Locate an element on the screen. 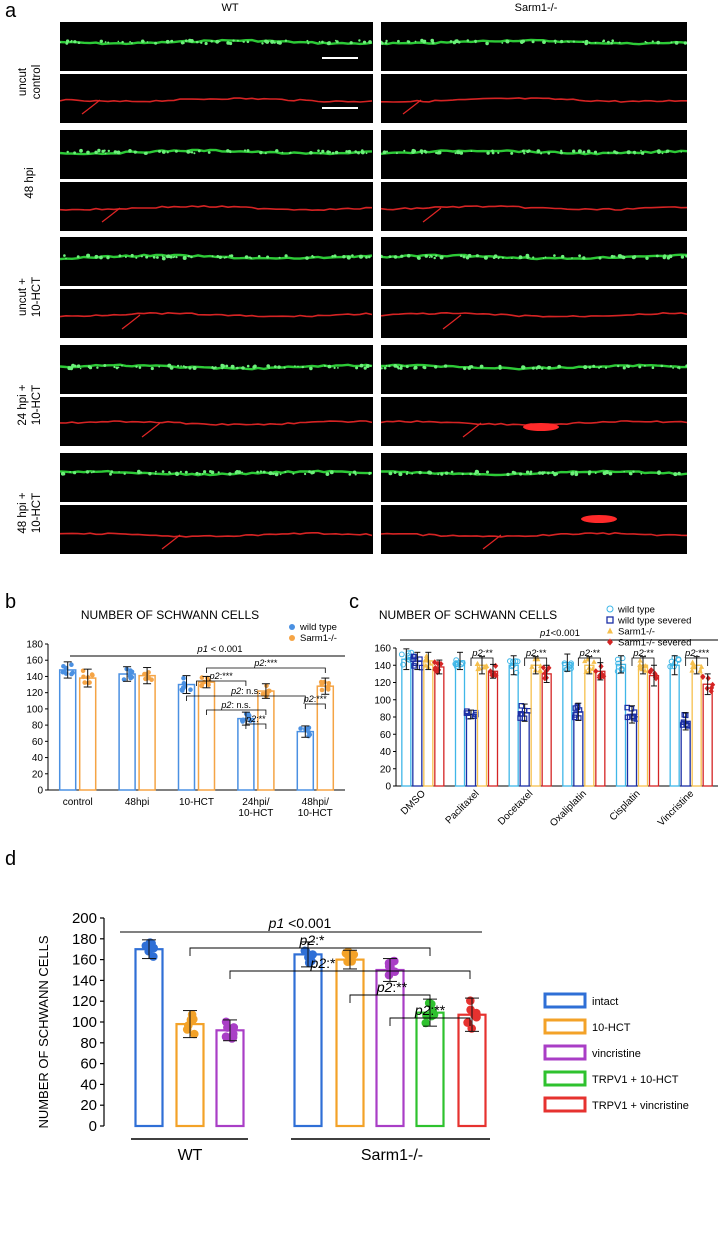 The image size is (723, 1248). y-tick-label: 40 is located at coordinates (88, 1084).